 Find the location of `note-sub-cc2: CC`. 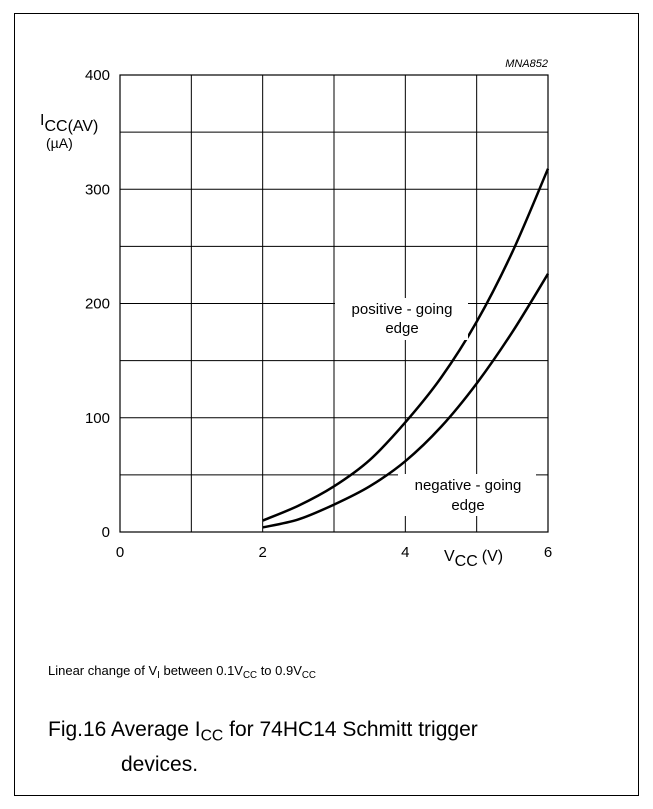

note-sub-cc2: CC is located at coordinates (308, 675).